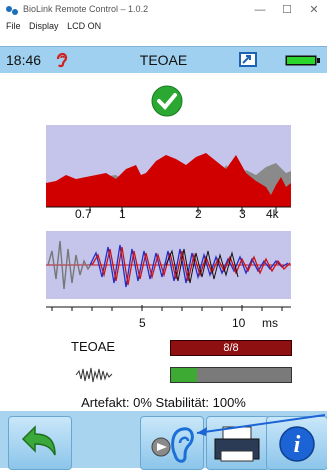 The image size is (327, 470). I want to click on ear-icon, so click(62, 60).